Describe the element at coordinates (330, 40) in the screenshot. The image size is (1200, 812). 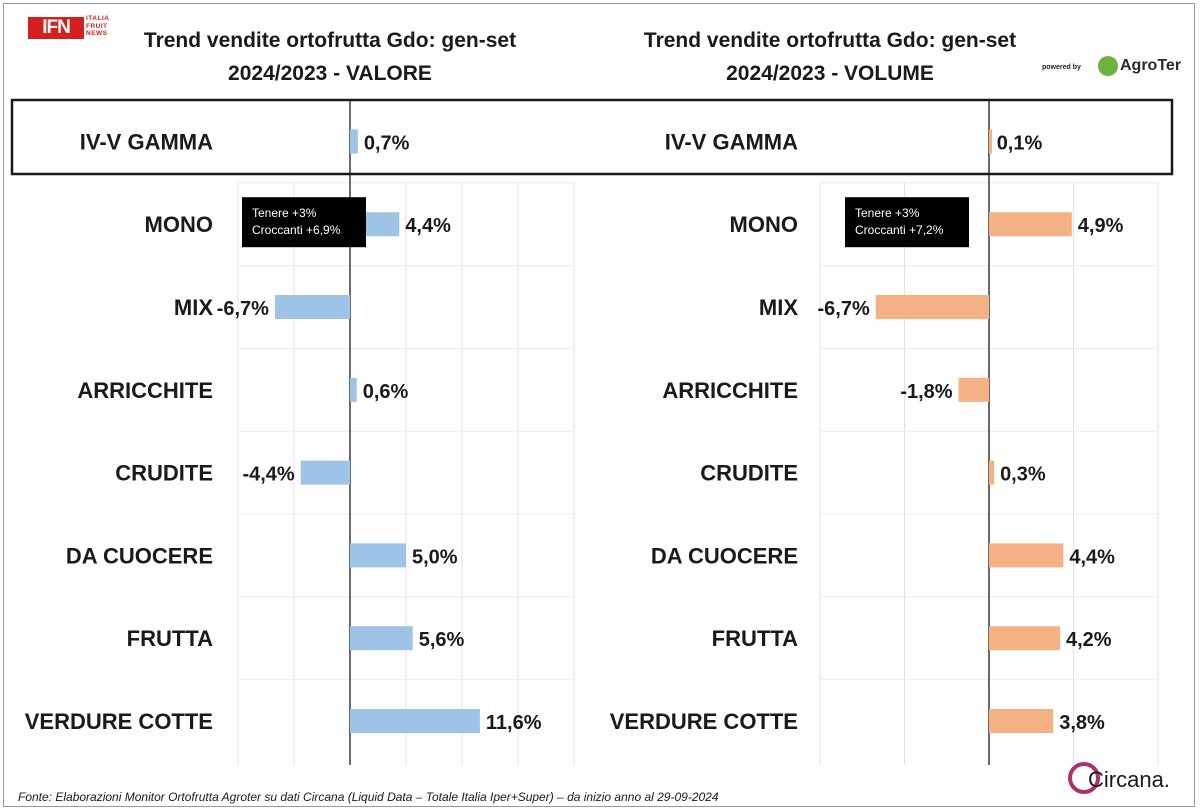
I see `chart-title-valore-line-1: Trend vendite ortofrutta Gdo: gen-set` at that location.